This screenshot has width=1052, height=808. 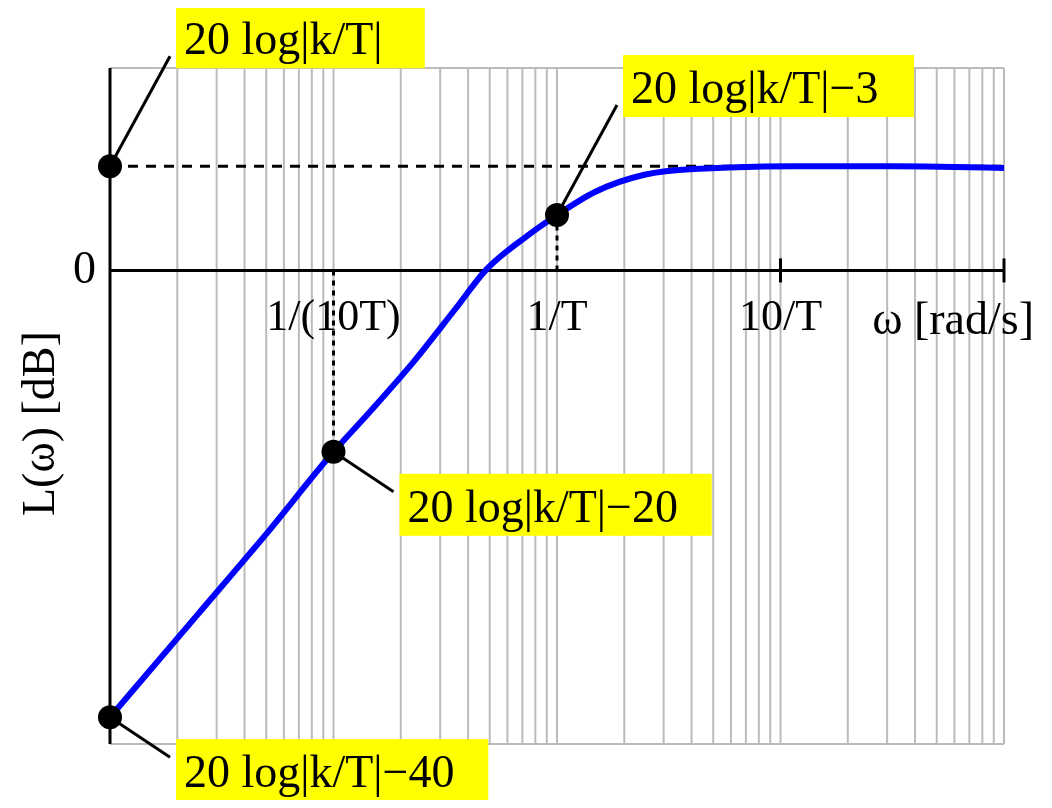 I want to click on annotation: 20 log|k/T|, so click(x=283, y=39).